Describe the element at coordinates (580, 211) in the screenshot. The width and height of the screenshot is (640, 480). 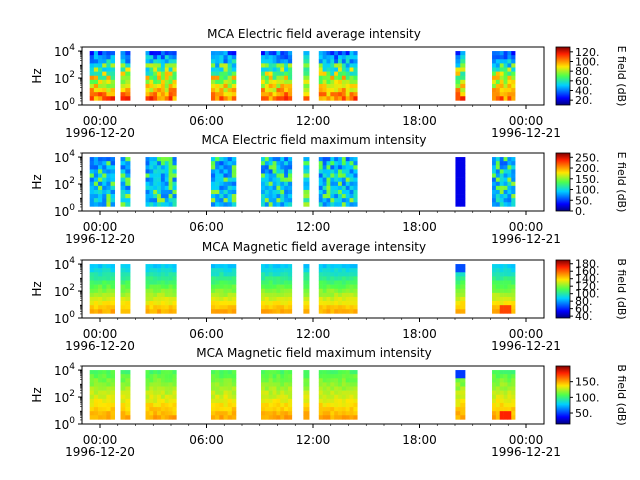
I see `colorbar-tick-label: 0.` at that location.